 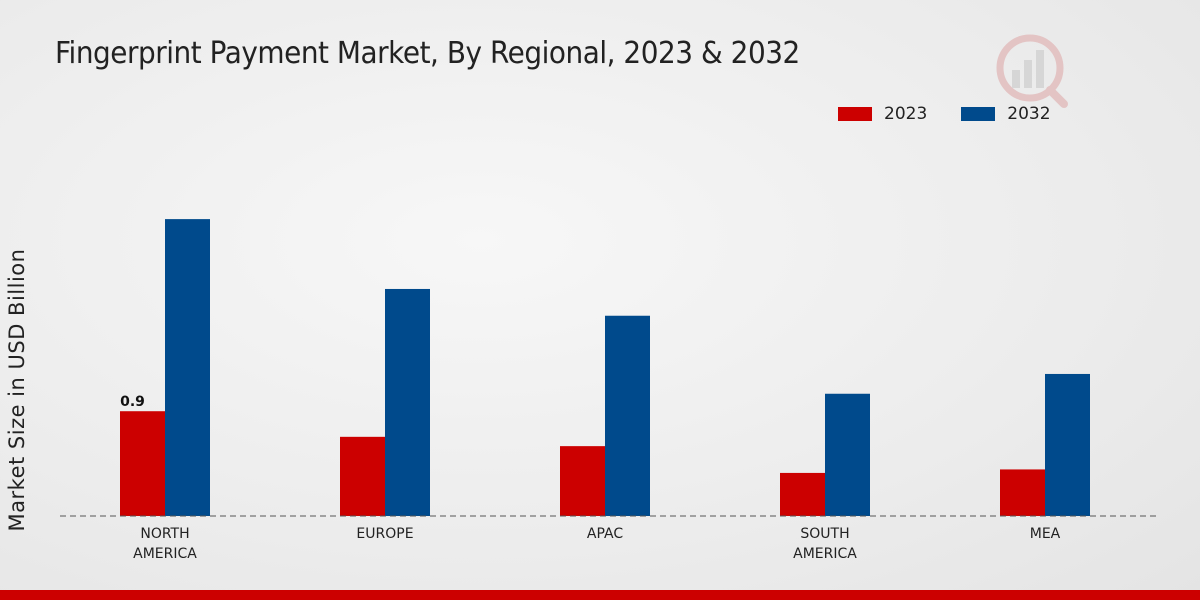 I want to click on data-label-2023-0: 0.9, so click(x=132, y=402).